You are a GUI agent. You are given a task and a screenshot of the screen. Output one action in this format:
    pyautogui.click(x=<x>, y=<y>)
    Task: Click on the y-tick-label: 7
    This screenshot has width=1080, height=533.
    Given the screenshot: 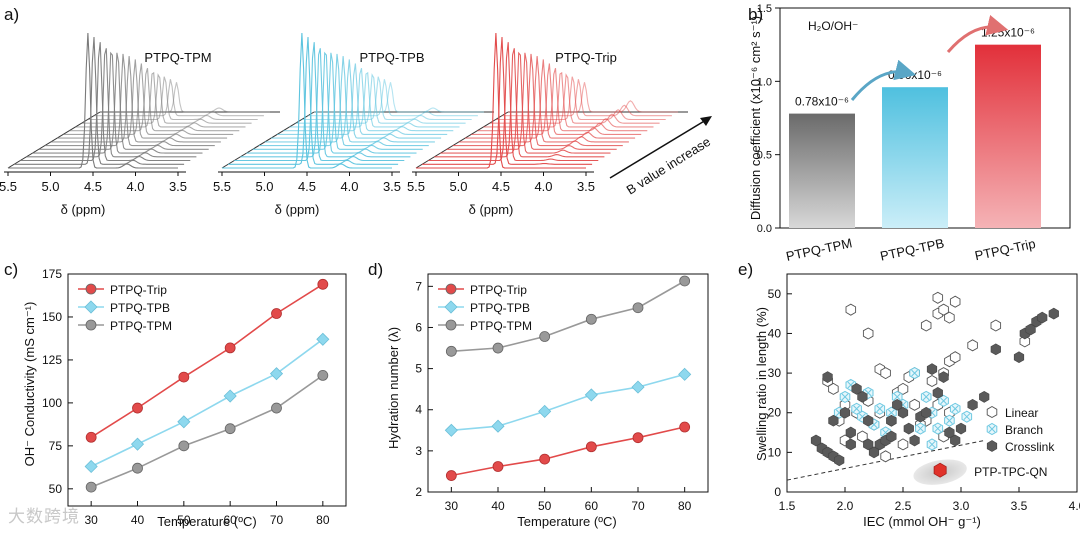 What is the action you would take?
    pyautogui.click(x=418, y=286)
    